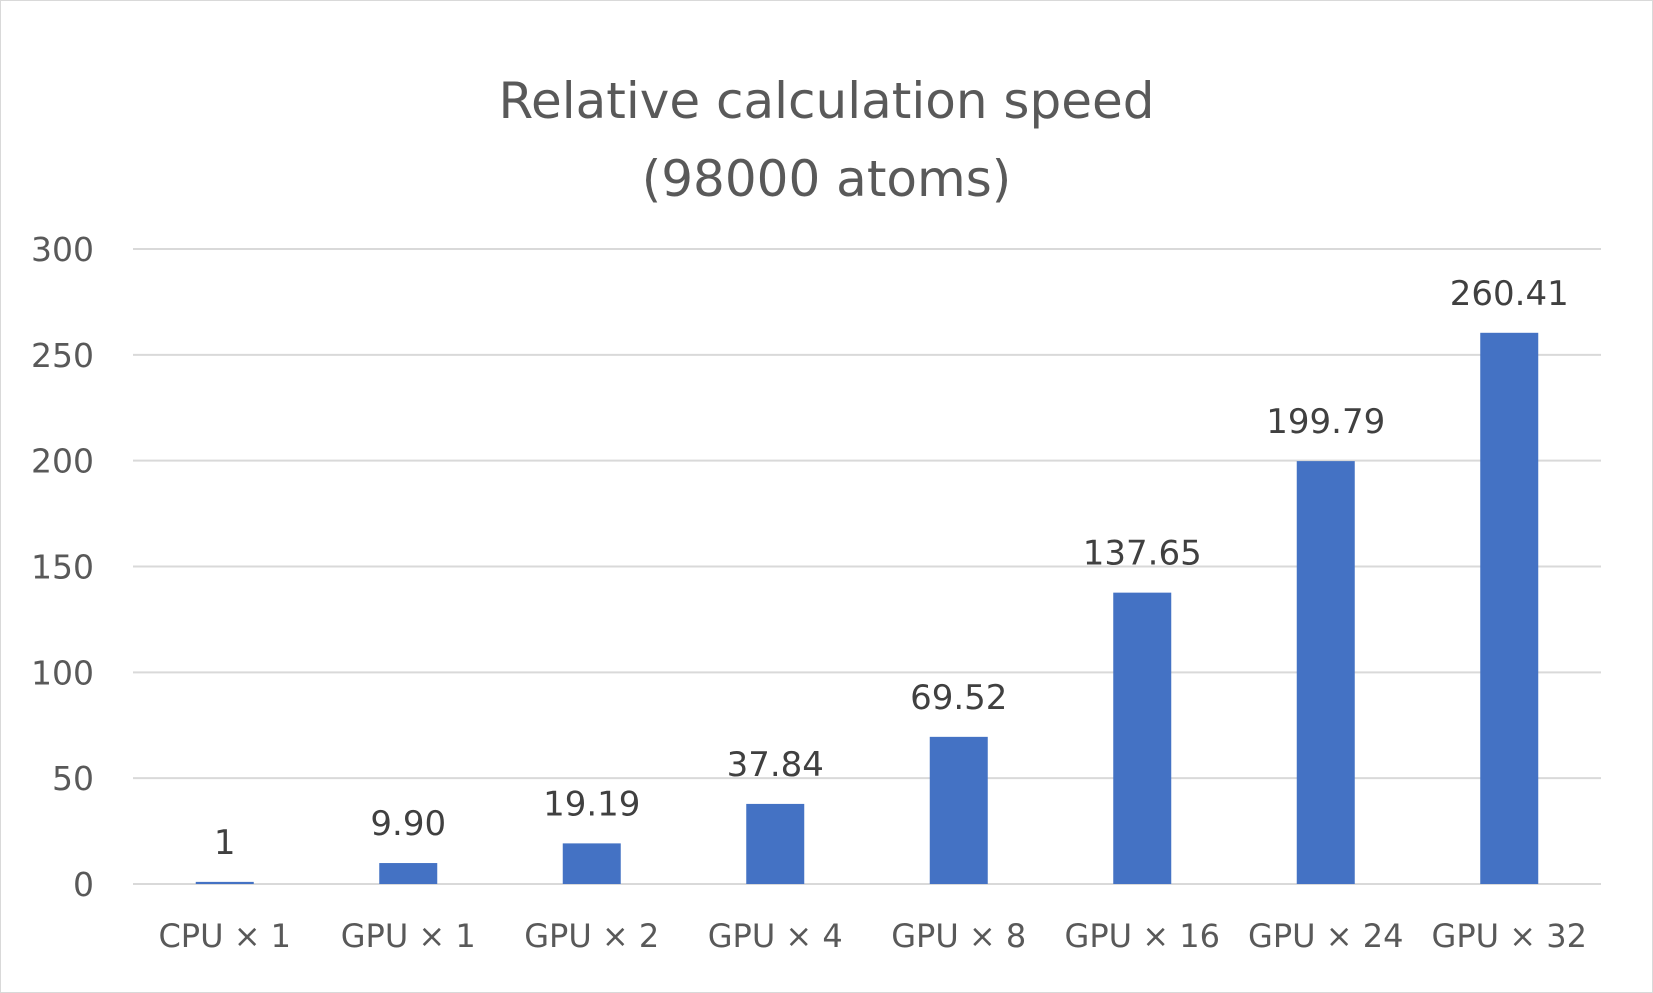 The width and height of the screenshot is (1653, 993). I want to click on data-label: 9.90, so click(408, 824).